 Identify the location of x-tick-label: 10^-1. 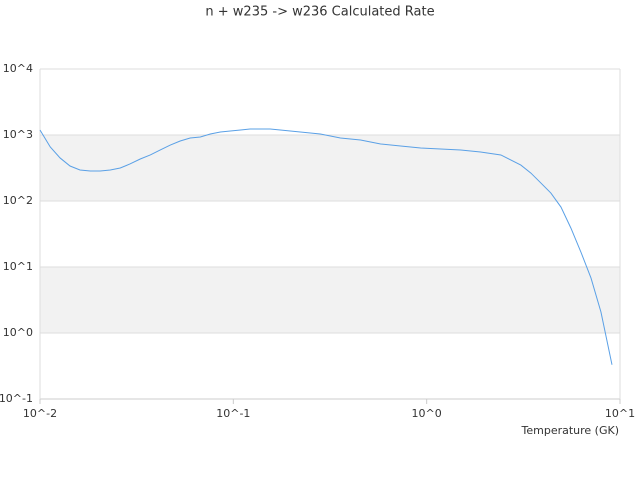
(233, 413).